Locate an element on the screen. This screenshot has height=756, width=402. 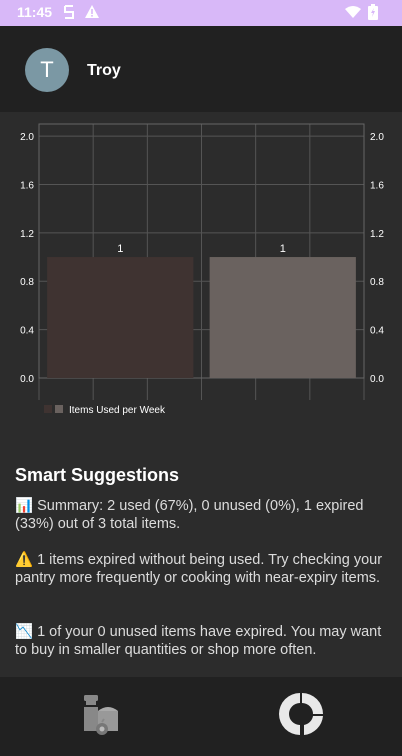
status-time: 11:45 is located at coordinates (35, 12).